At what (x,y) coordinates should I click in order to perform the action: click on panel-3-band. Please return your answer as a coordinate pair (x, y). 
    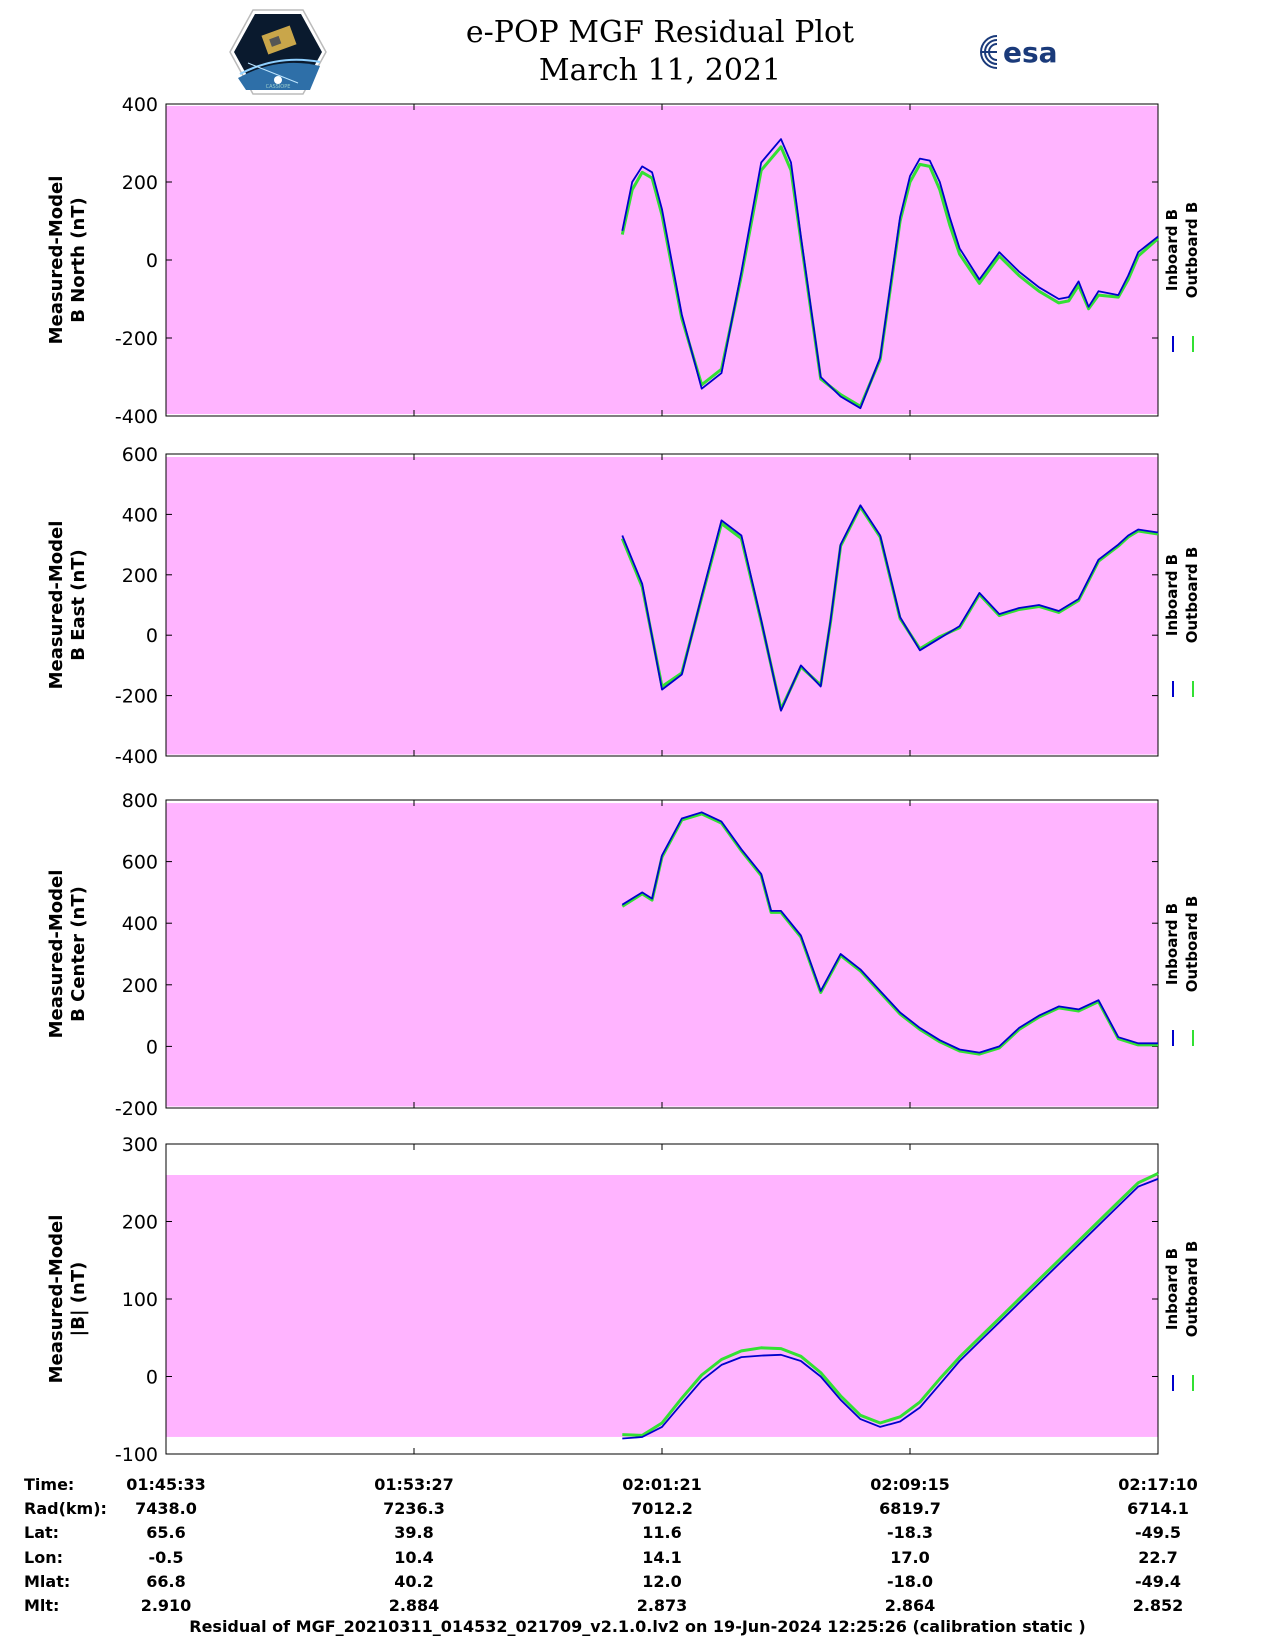
    Looking at the image, I should click on (662, 955).